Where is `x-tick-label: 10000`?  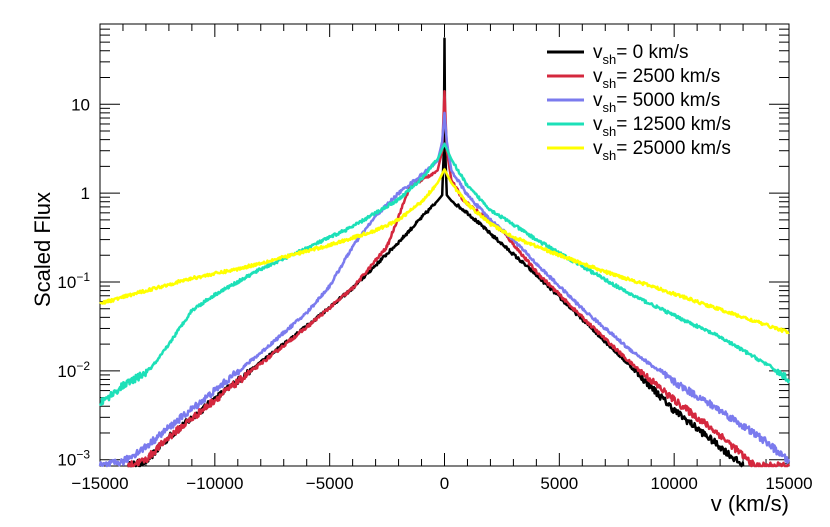 x-tick-label: 10000 is located at coordinates (674, 483).